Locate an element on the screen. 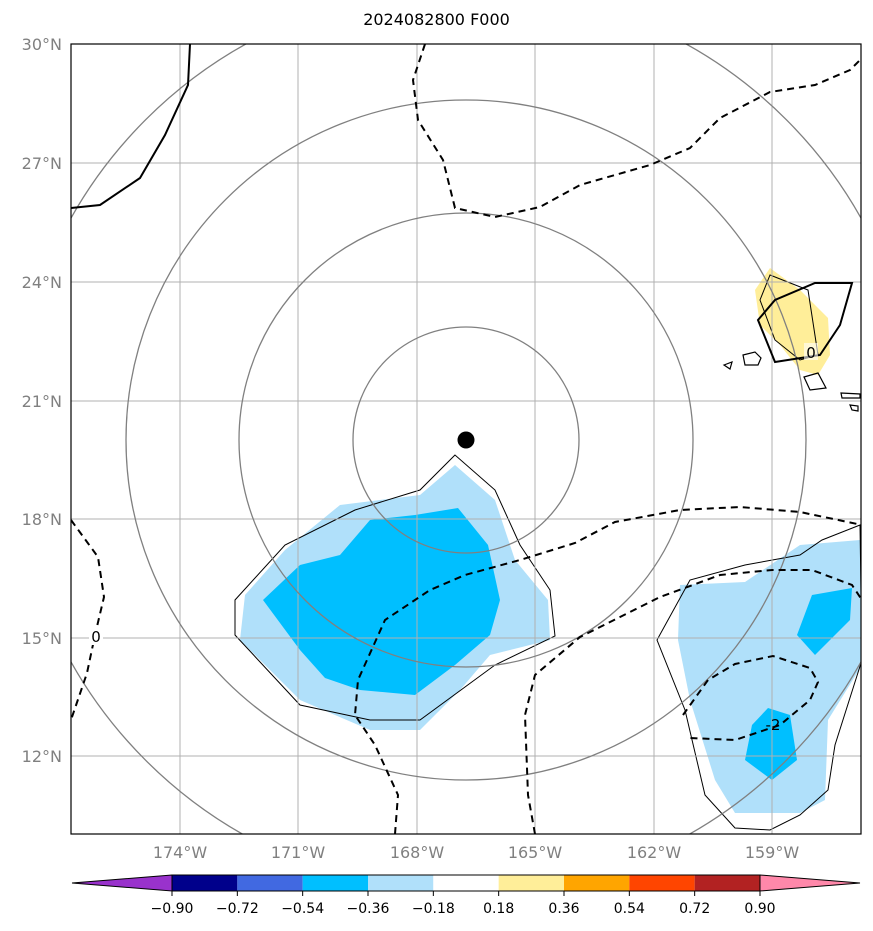  lat-tick-label: 24°N is located at coordinates (42, 282).